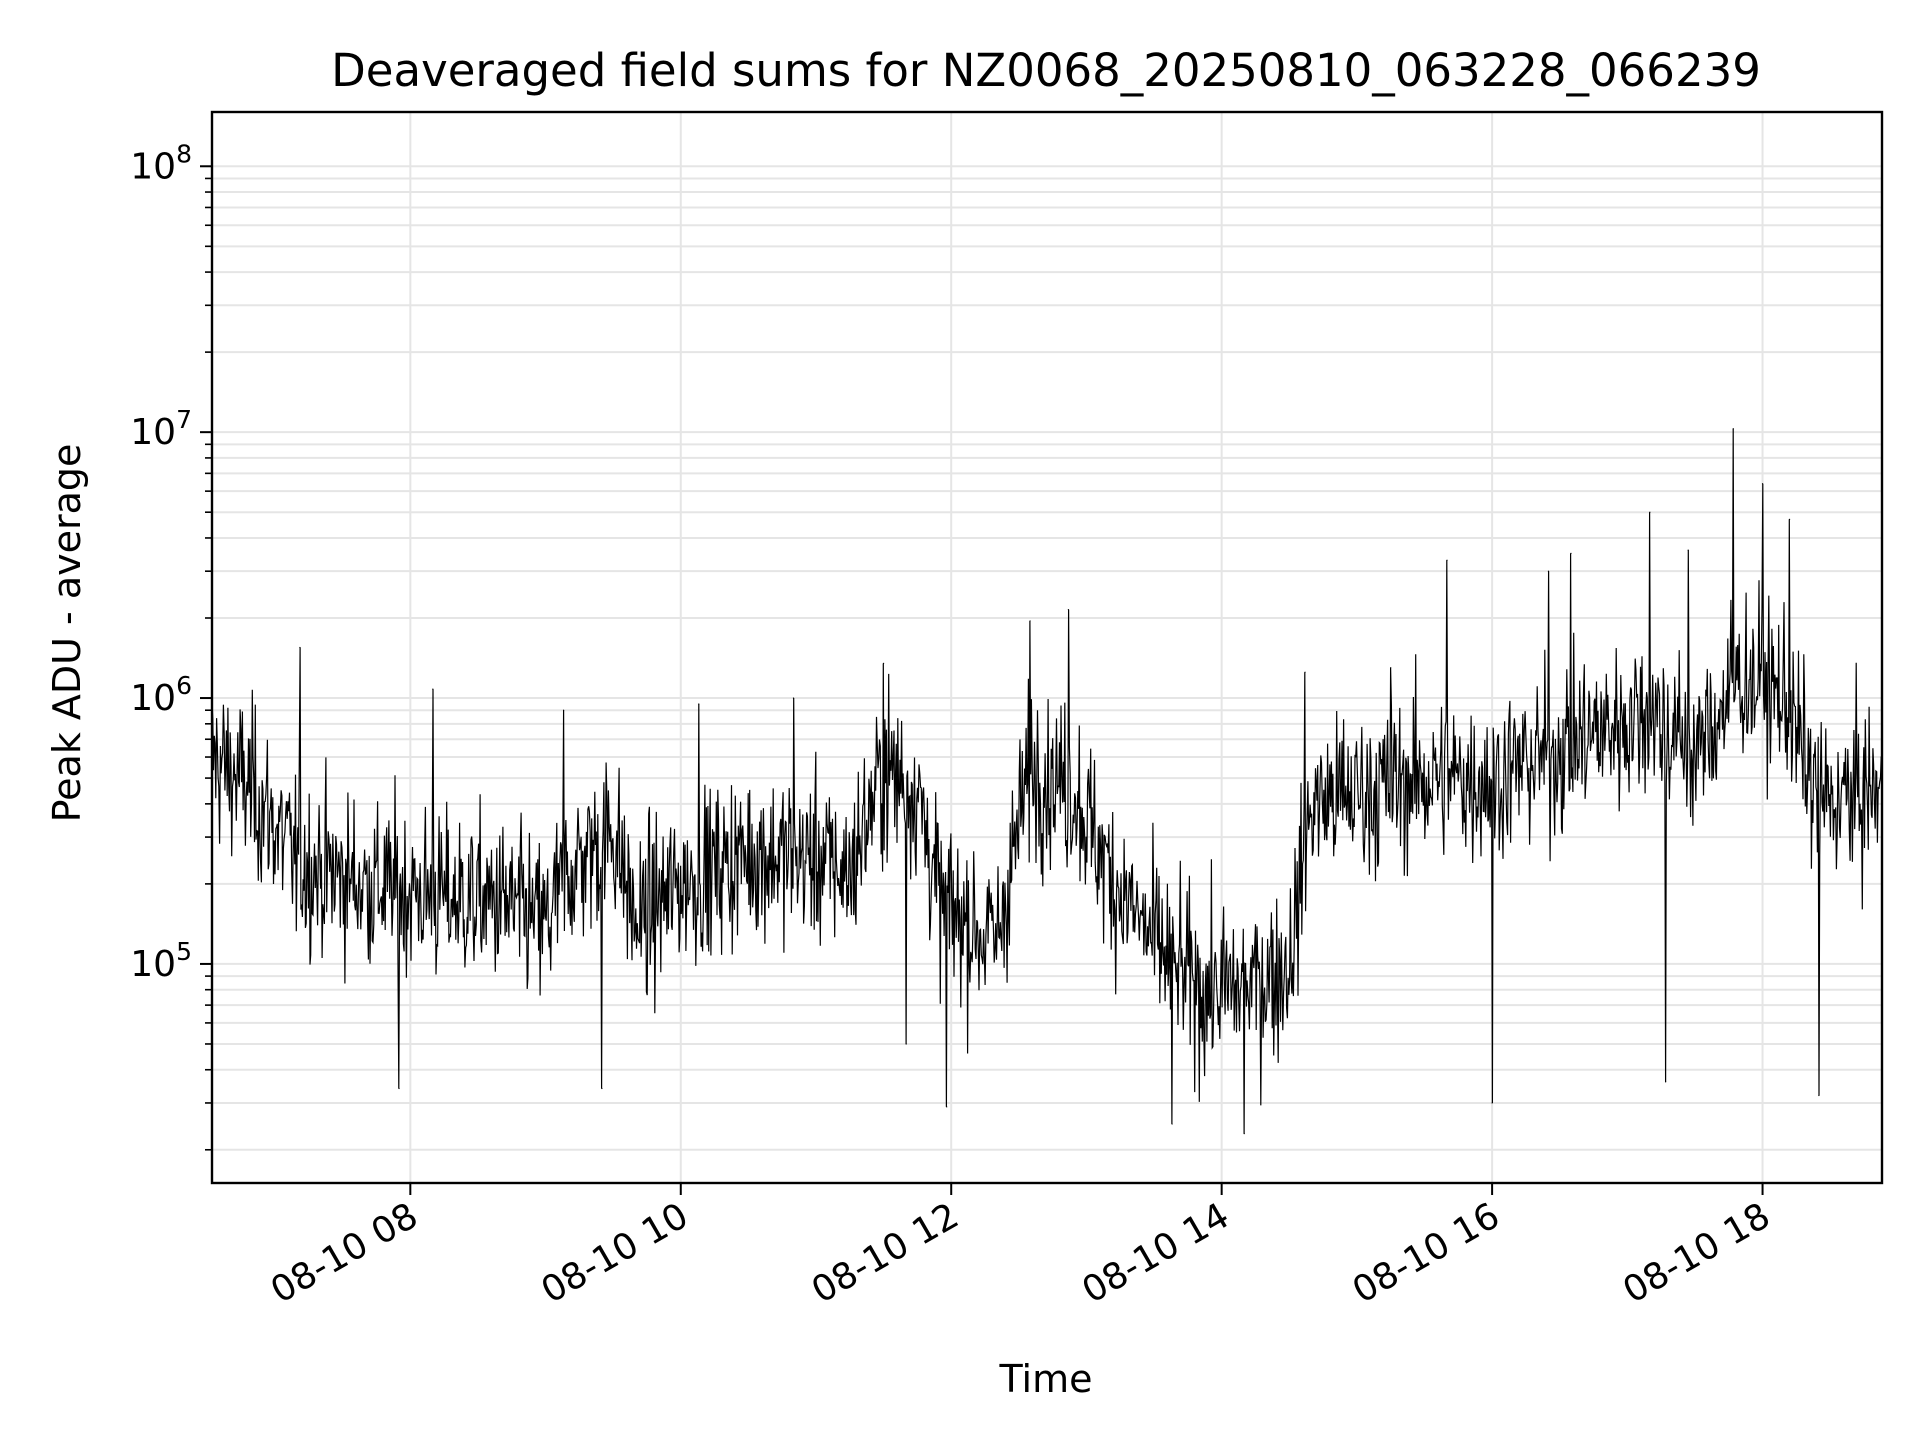 The height and width of the screenshot is (1440, 1920). I want to click on y-tick-label: 10⁶, so click(161, 695).